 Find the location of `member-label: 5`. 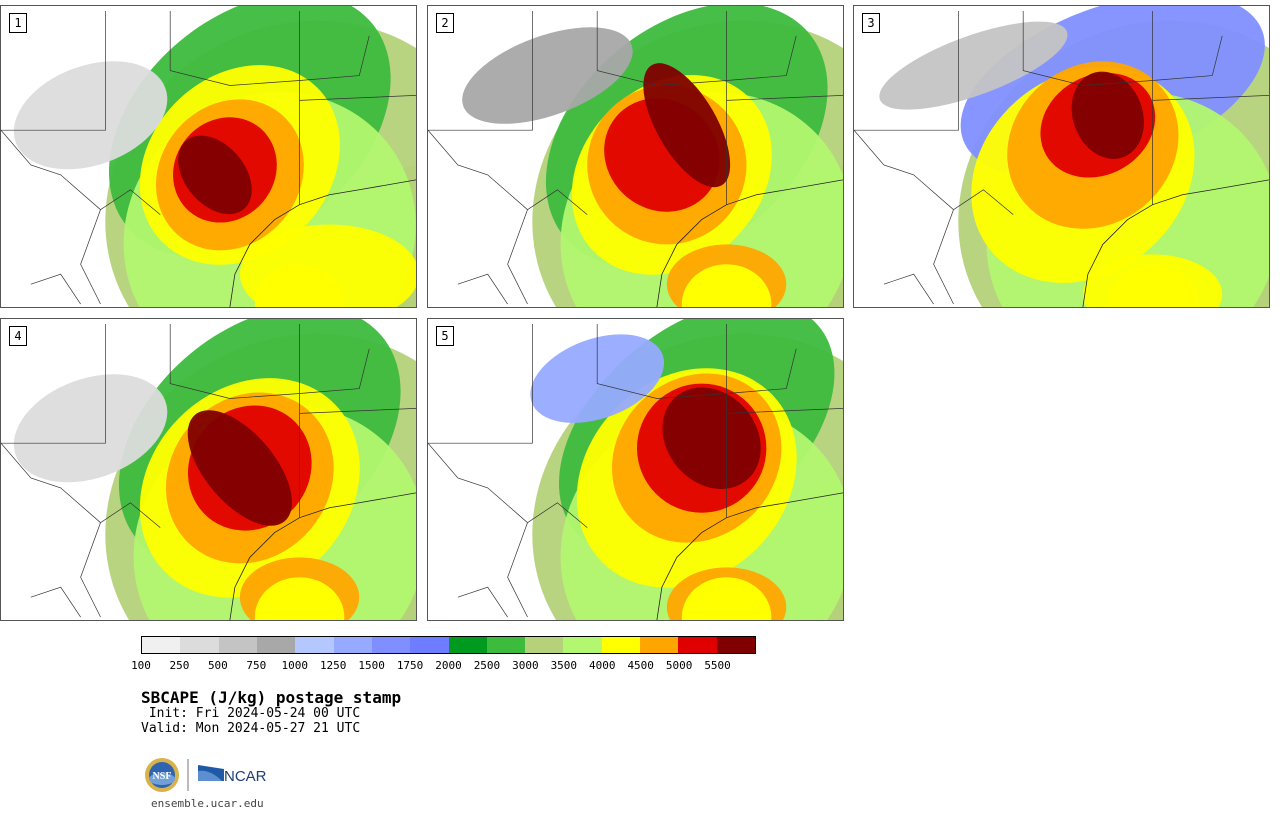

member-label: 5 is located at coordinates (445, 336).